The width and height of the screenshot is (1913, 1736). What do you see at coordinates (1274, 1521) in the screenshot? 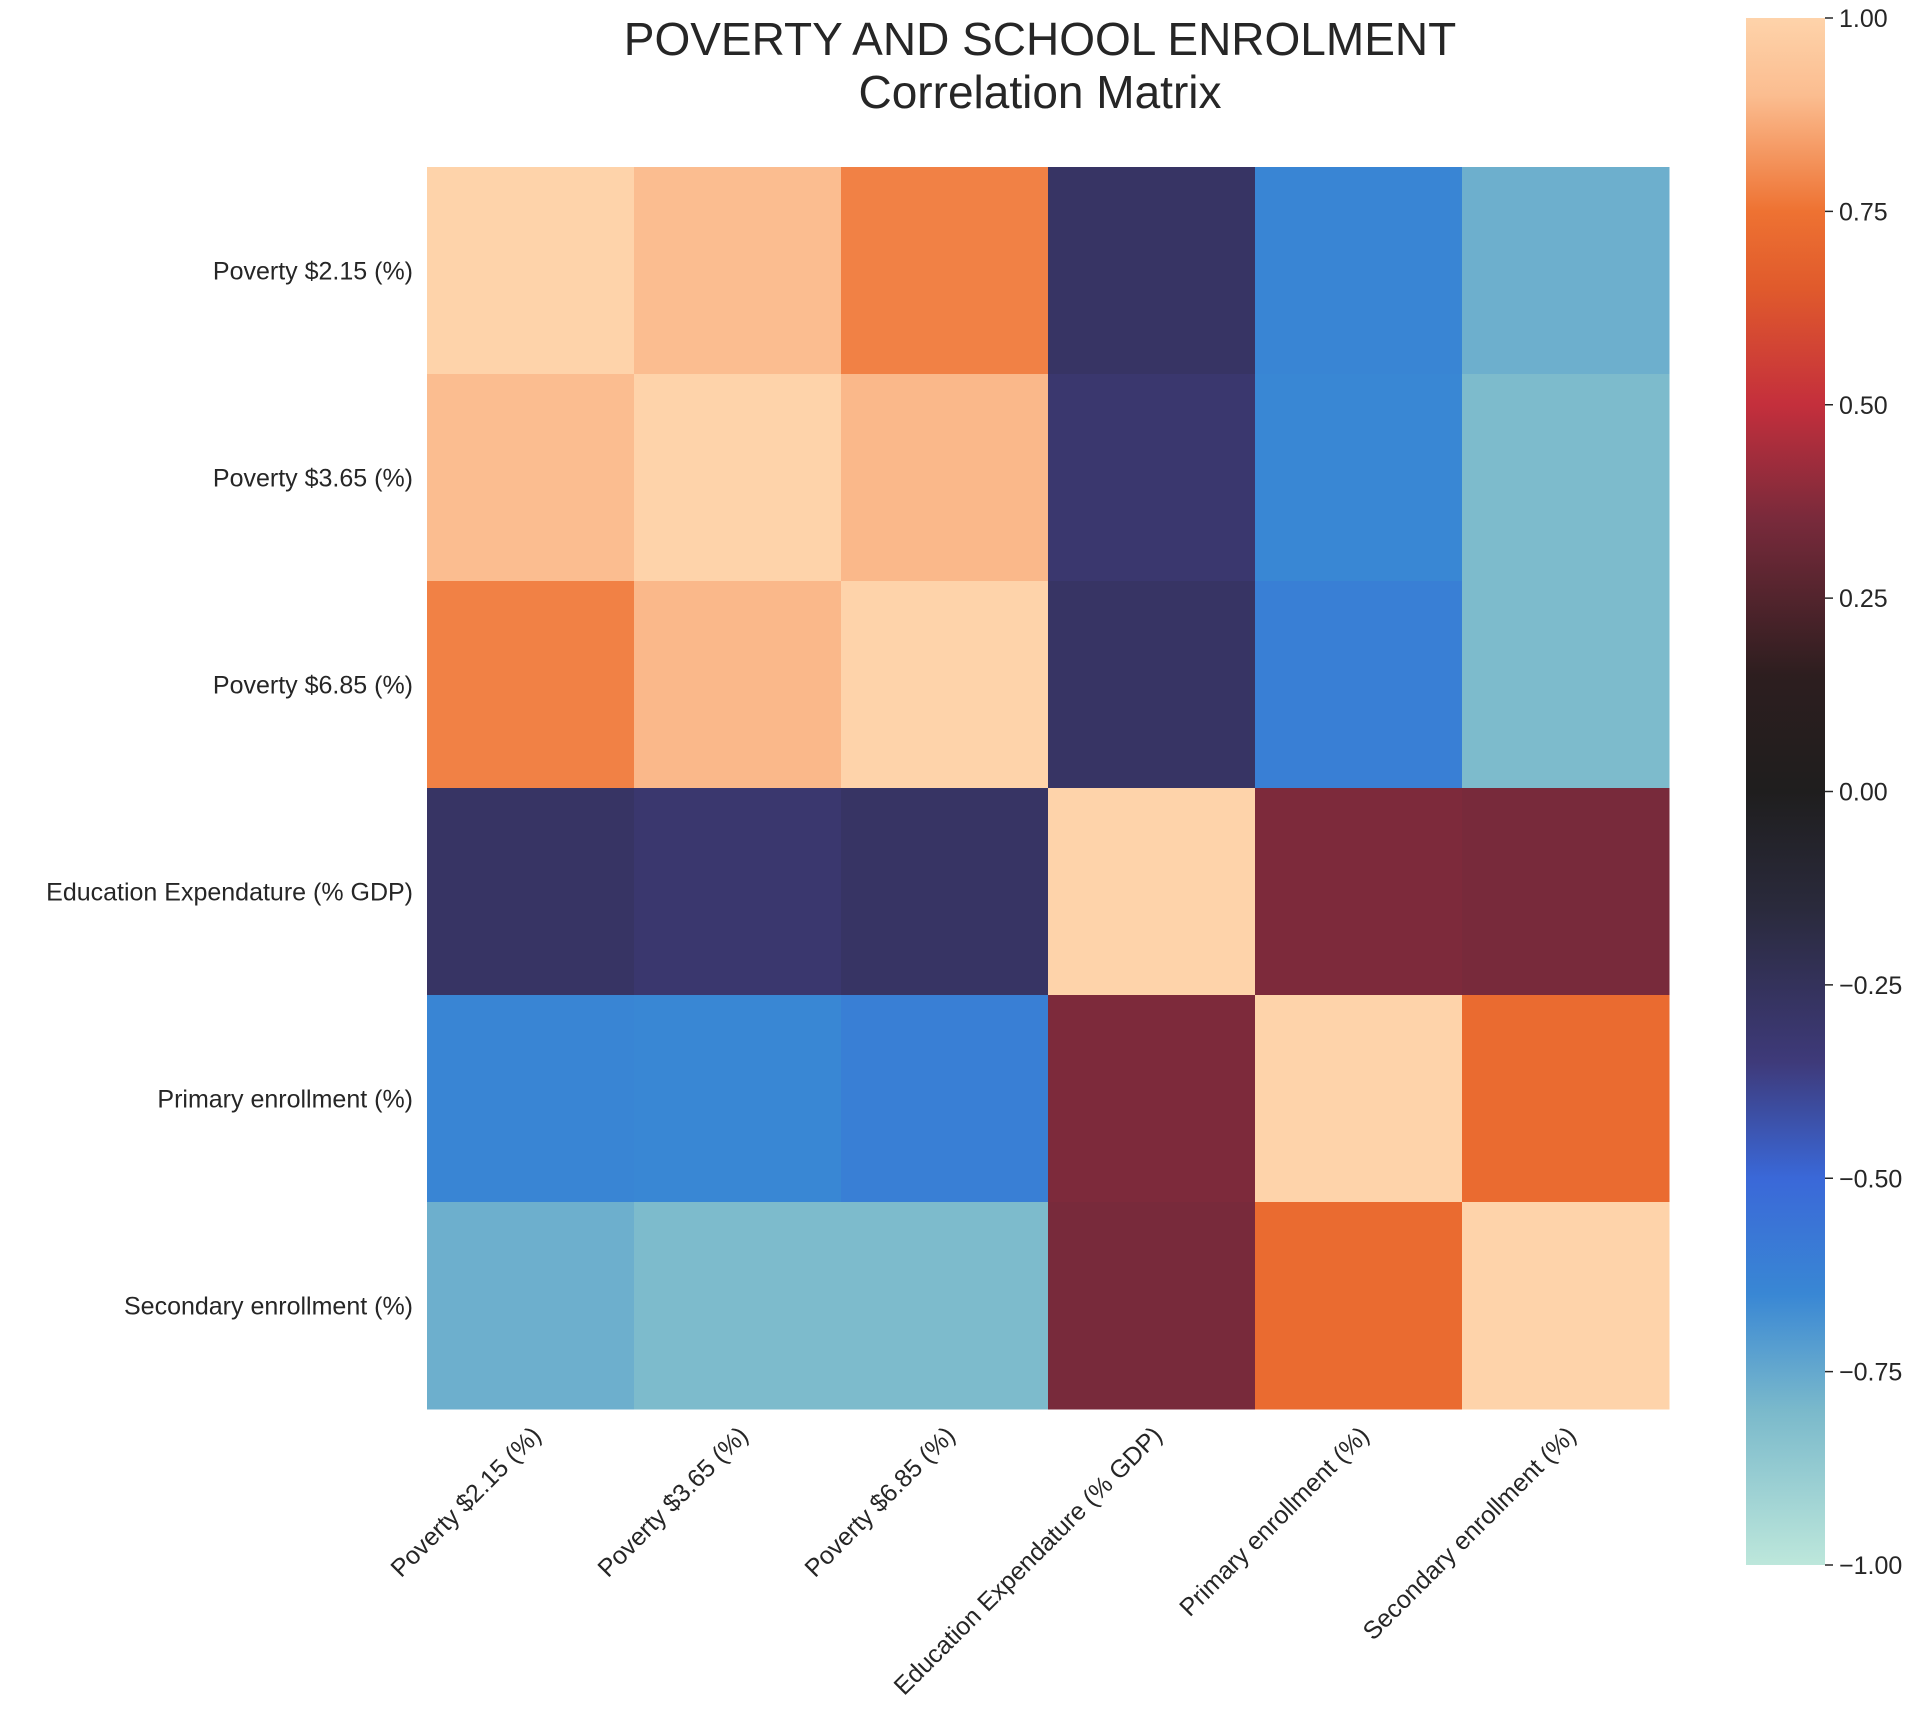
I see `column-tick-label: Primary enrollment (%)` at bounding box center [1274, 1521].